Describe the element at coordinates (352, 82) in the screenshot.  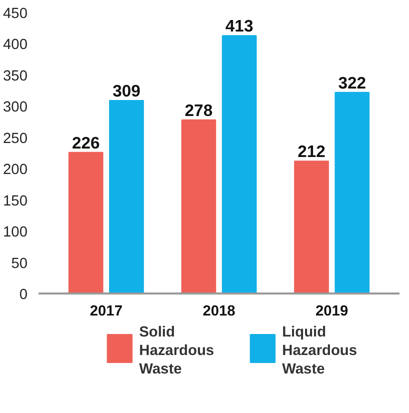
I see `data-label: 322` at that location.